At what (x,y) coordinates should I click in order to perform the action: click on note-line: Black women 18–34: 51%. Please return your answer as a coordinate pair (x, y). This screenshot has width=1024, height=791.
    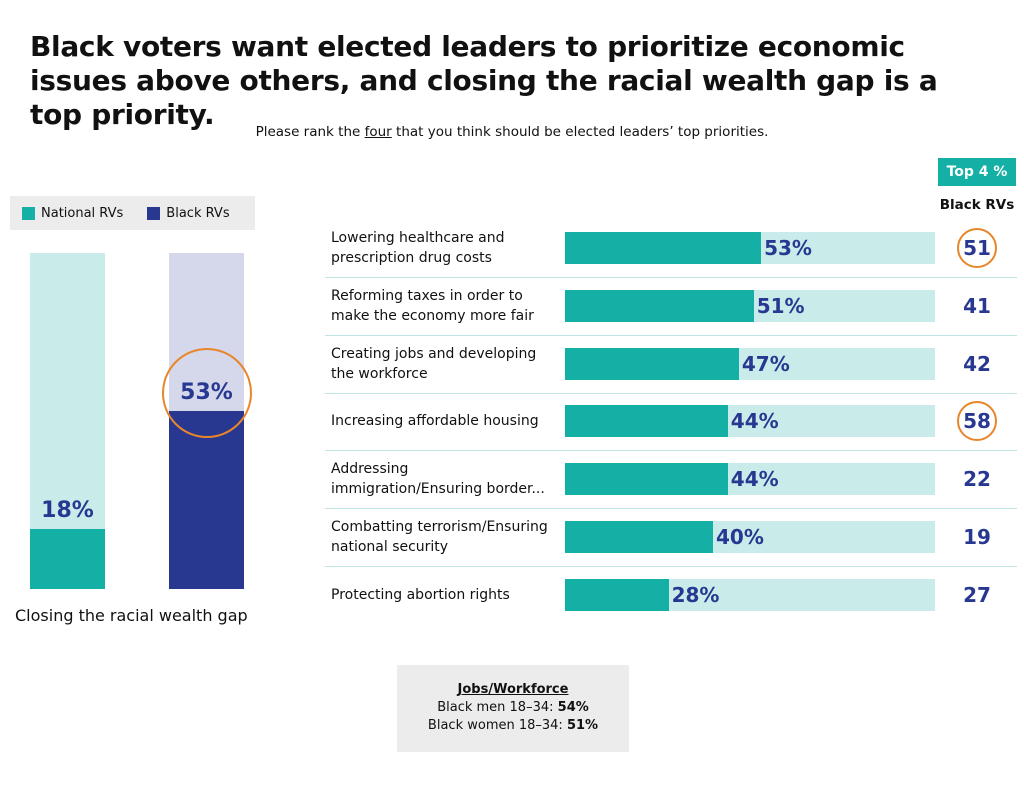
    Looking at the image, I should click on (513, 726).